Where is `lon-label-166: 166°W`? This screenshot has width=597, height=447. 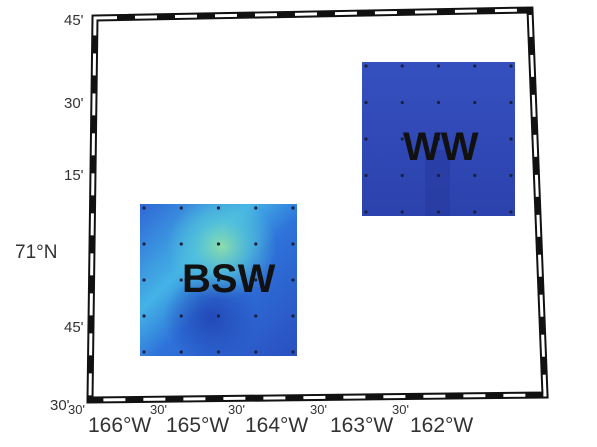
lon-label-166: 166°W is located at coordinates (119, 425).